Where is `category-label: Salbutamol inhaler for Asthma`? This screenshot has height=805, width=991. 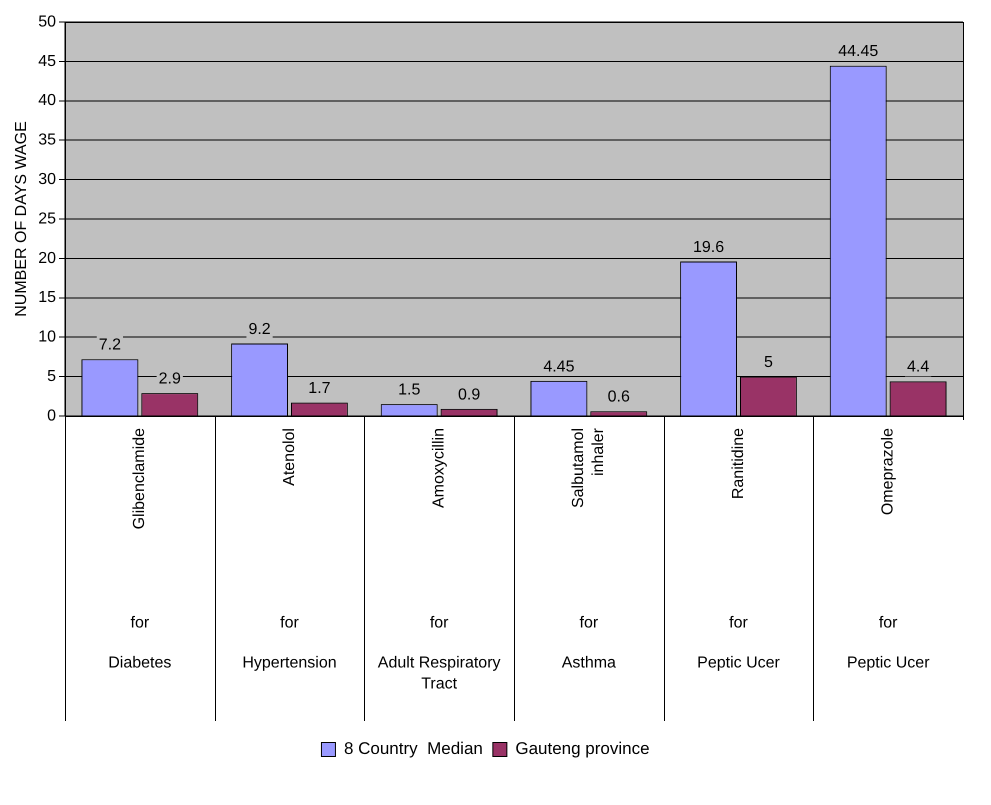
category-label: Salbutamol inhaler for Asthma is located at coordinates (589, 550).